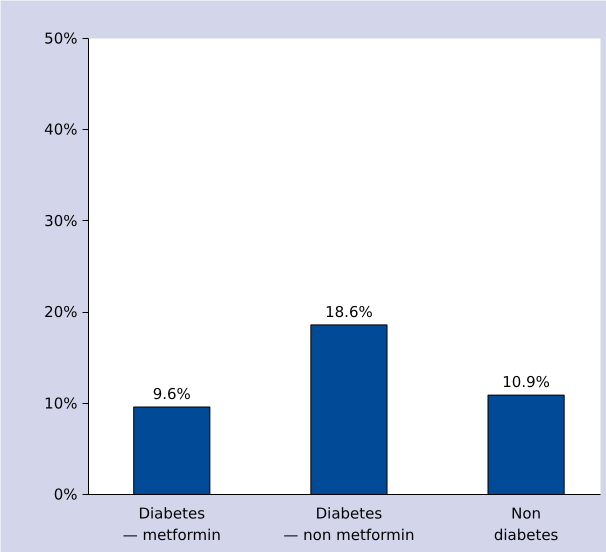 Image resolution: width=606 pixels, height=552 pixels. What do you see at coordinates (61, 403) in the screenshot?
I see `y-tick-label: 10%` at bounding box center [61, 403].